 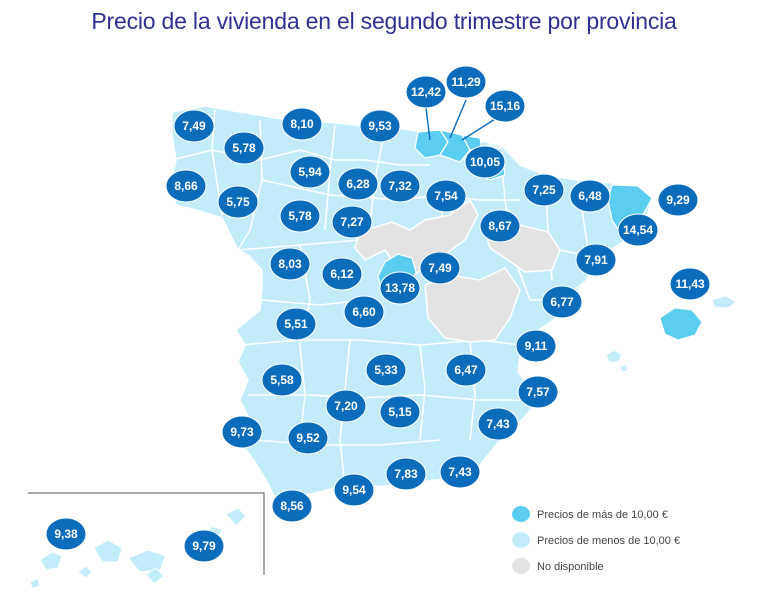 I want to click on price-value-label: 5,33, so click(x=386, y=370).